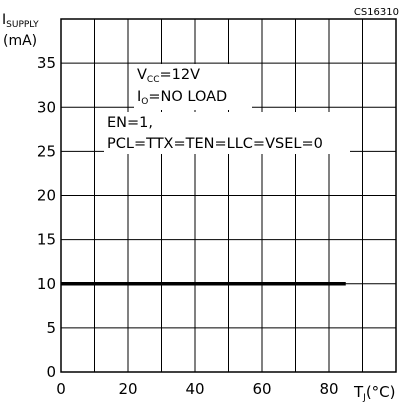  I want to click on y-tick-label: 10, so click(46, 284).